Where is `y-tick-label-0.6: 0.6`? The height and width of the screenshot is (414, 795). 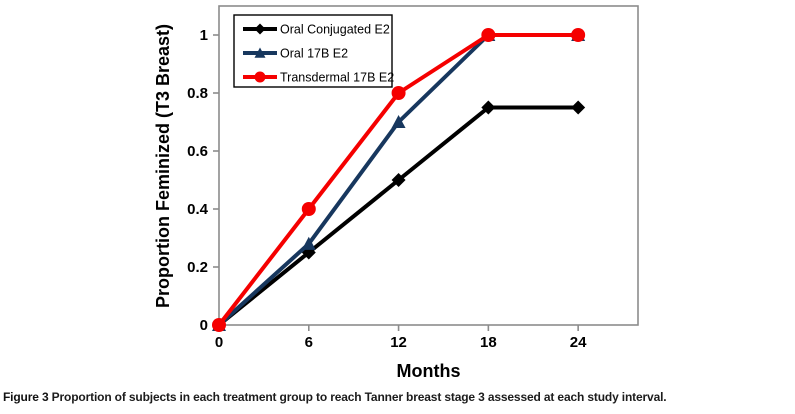
y-tick-label-0.6: 0.6 is located at coordinates (197, 151).